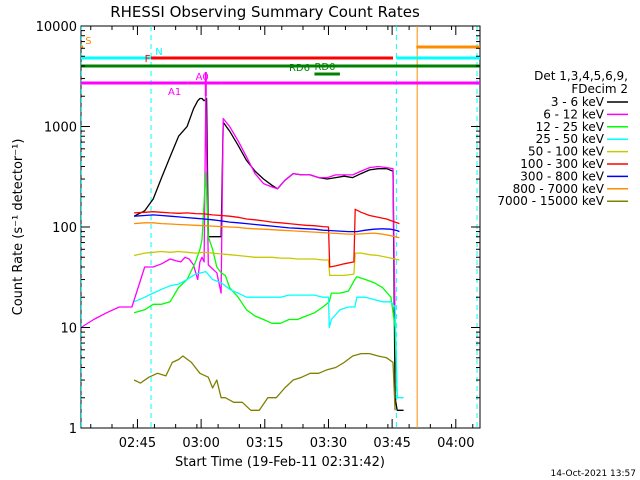 The width and height of the screenshot is (640, 480). I want to click on flag-label: RD0, so click(324, 67).